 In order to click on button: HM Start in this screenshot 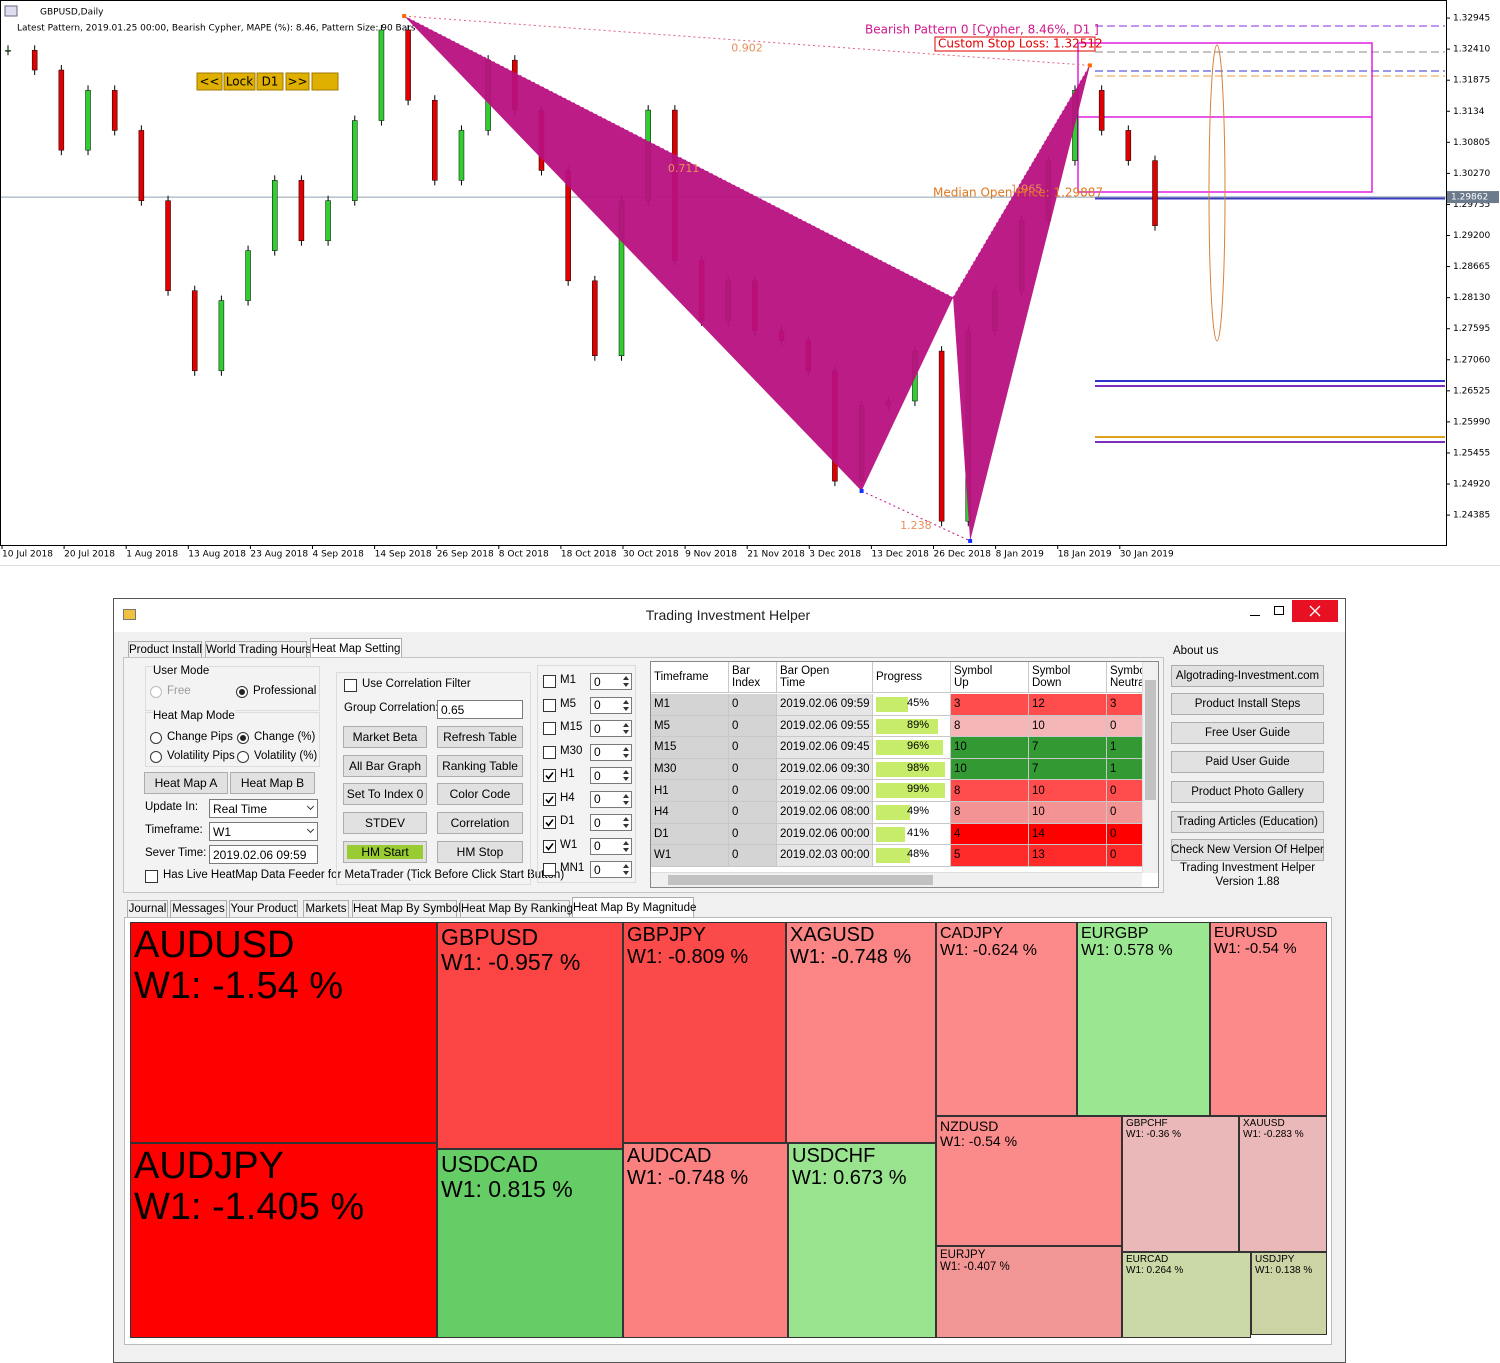, I will do `click(385, 851)`.